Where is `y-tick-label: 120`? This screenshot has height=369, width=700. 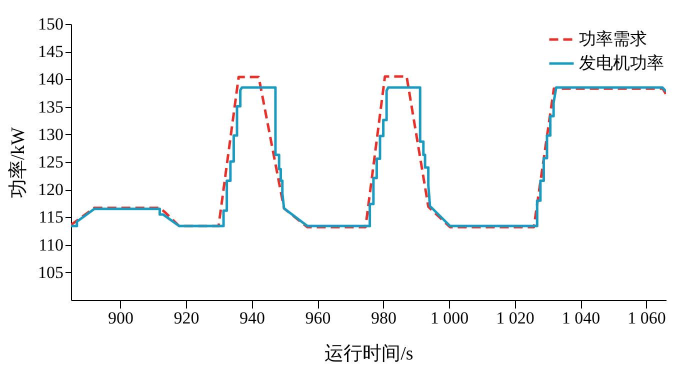
y-tick-label: 120 is located at coordinates (51, 190).